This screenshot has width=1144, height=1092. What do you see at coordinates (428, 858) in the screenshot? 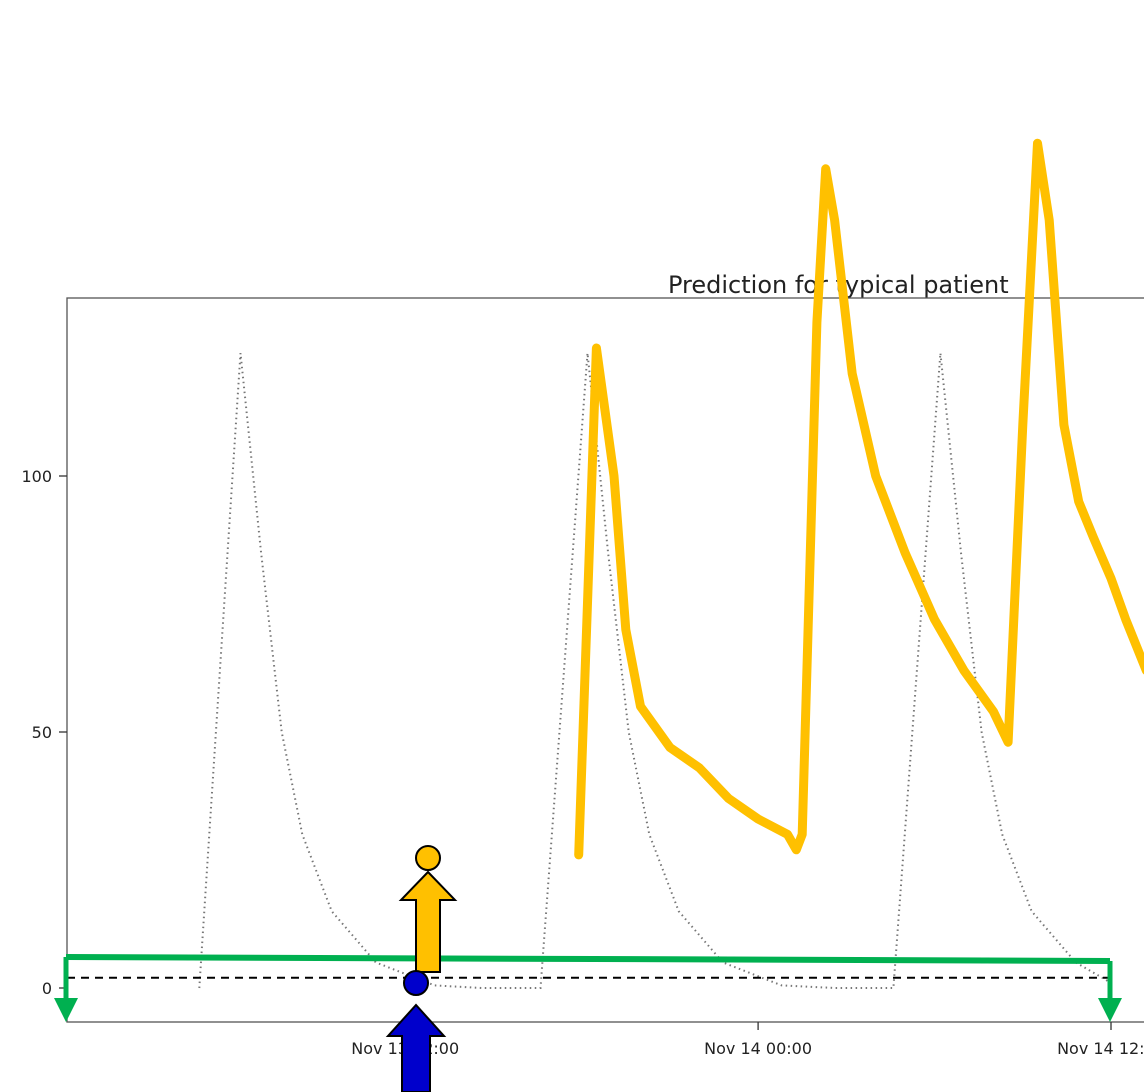
I see `orange-dot` at bounding box center [428, 858].